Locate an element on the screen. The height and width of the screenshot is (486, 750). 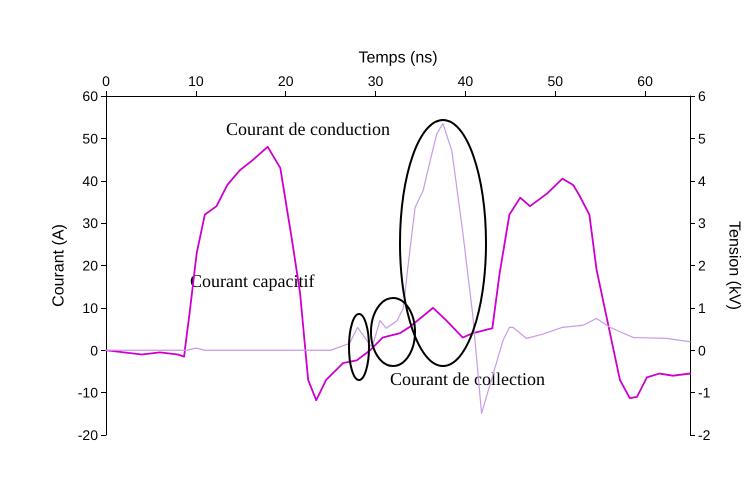
annotation: Courant de conduction is located at coordinates (308, 129).